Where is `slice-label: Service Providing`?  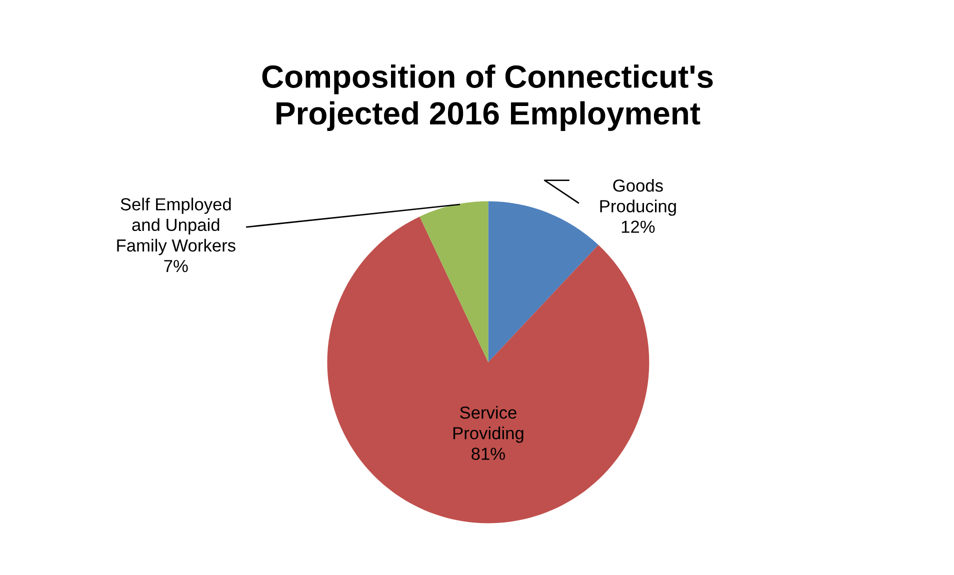 slice-label: Service Providing is located at coordinates (488, 424).